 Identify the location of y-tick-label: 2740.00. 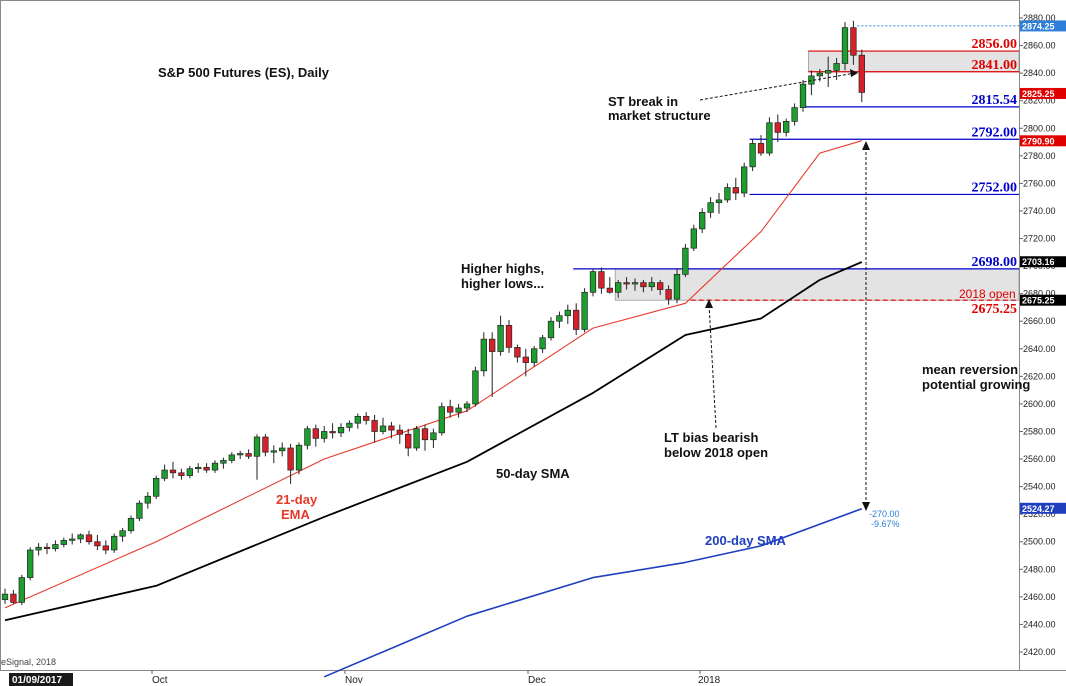
(1039, 211).